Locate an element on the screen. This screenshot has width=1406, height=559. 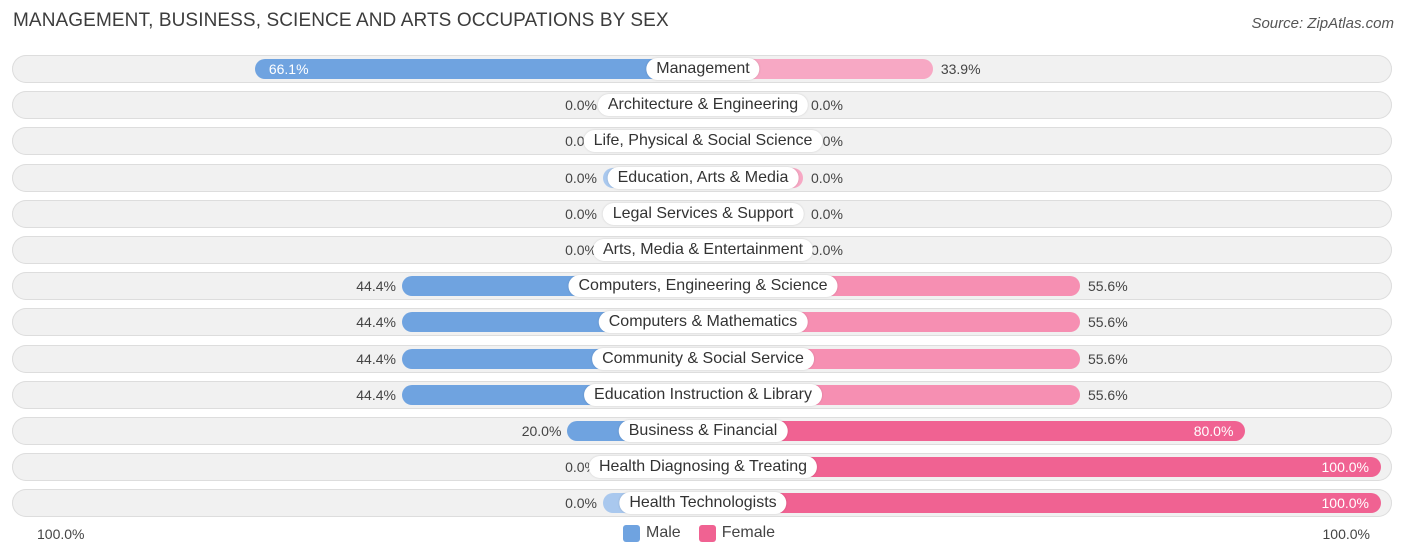
category-label: Life, Physical & Social Science is located at coordinates (703, 141).